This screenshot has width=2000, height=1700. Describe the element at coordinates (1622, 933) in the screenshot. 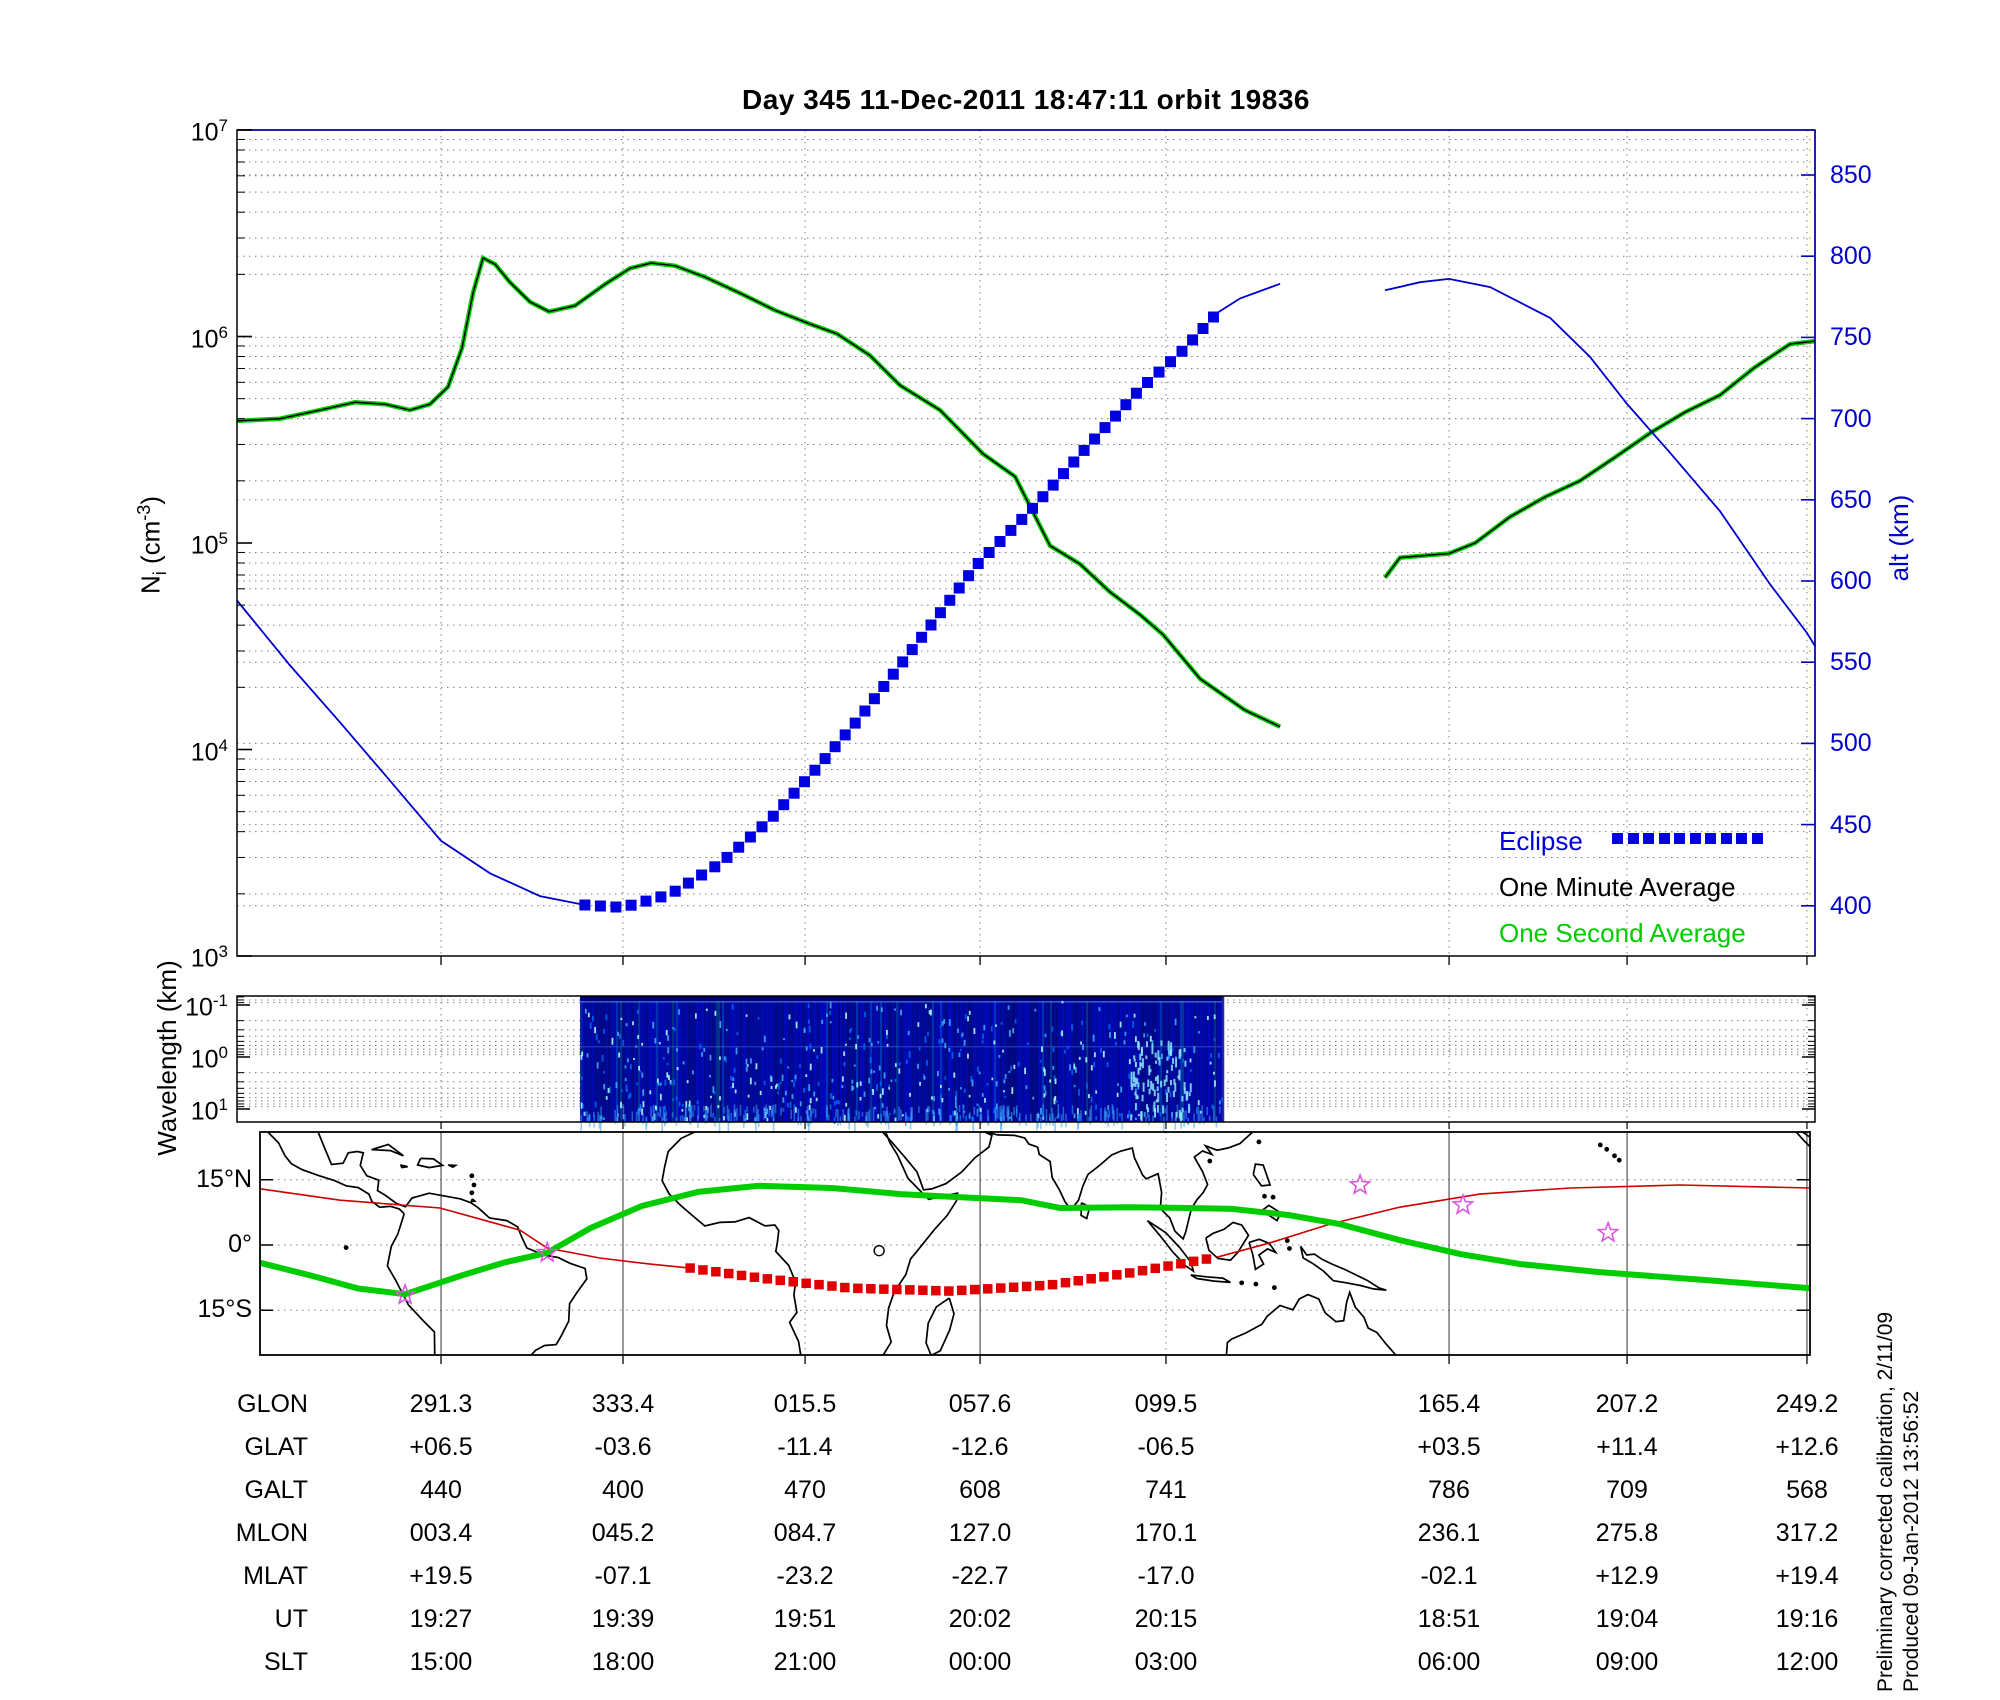

I see `legend-item-one-second-average: One Second Average` at that location.